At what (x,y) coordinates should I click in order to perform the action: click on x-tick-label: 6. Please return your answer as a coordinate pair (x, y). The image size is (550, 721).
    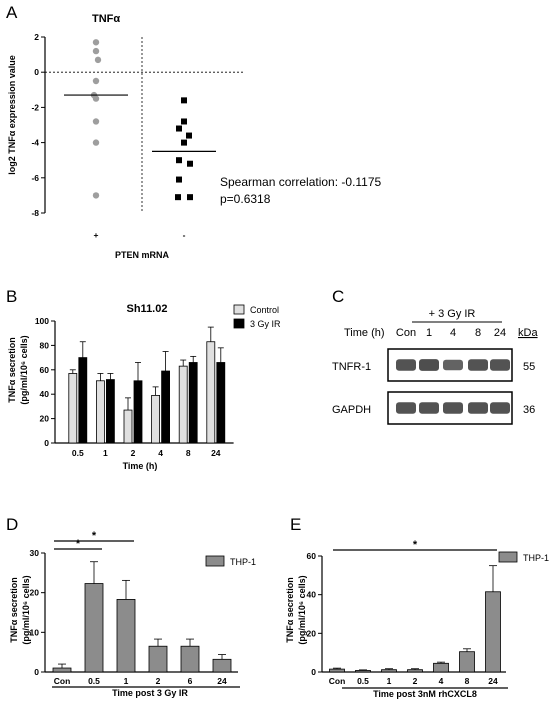
    Looking at the image, I should click on (190, 681).